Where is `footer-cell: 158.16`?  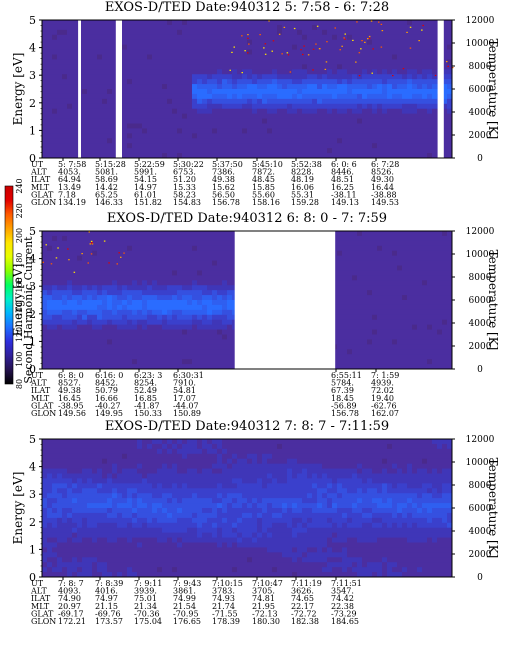
footer-cell: 158.16 is located at coordinates (266, 202).